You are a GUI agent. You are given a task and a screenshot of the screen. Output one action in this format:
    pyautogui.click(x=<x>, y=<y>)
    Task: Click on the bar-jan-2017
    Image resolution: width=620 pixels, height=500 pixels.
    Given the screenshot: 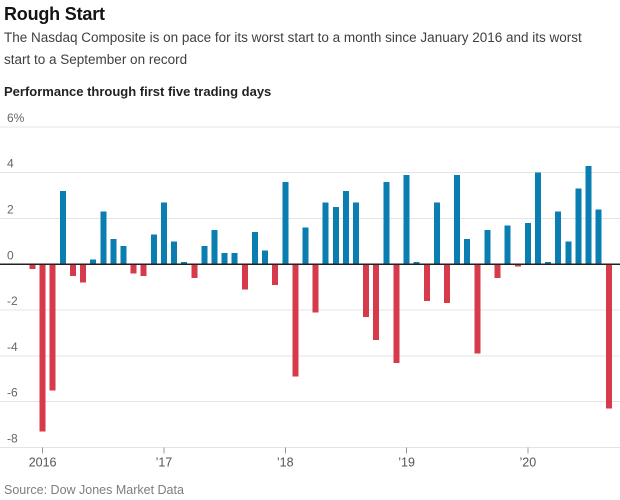 What is the action you would take?
    pyautogui.click(x=163, y=233)
    